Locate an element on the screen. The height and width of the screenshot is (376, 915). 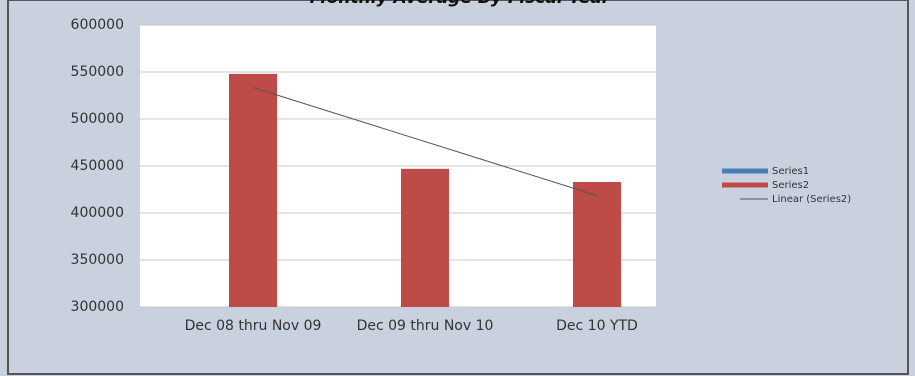
legend-label: Series1 is located at coordinates (790, 171).